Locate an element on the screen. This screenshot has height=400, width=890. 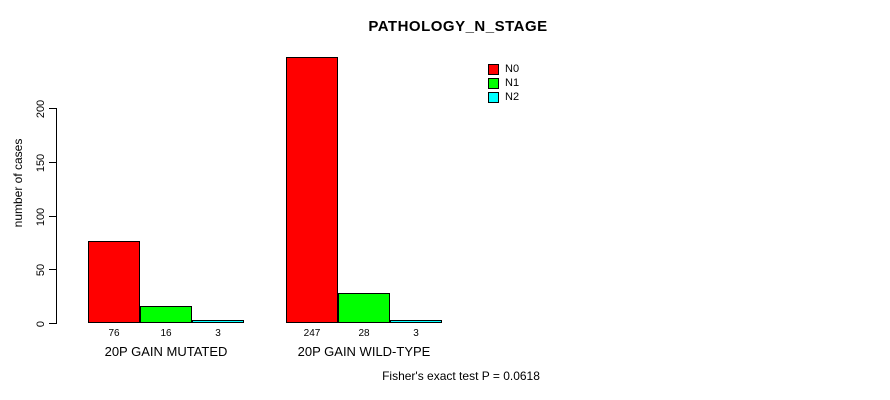
chart-title: PATHOLOGY_N_STAGE is located at coordinates (458, 26).